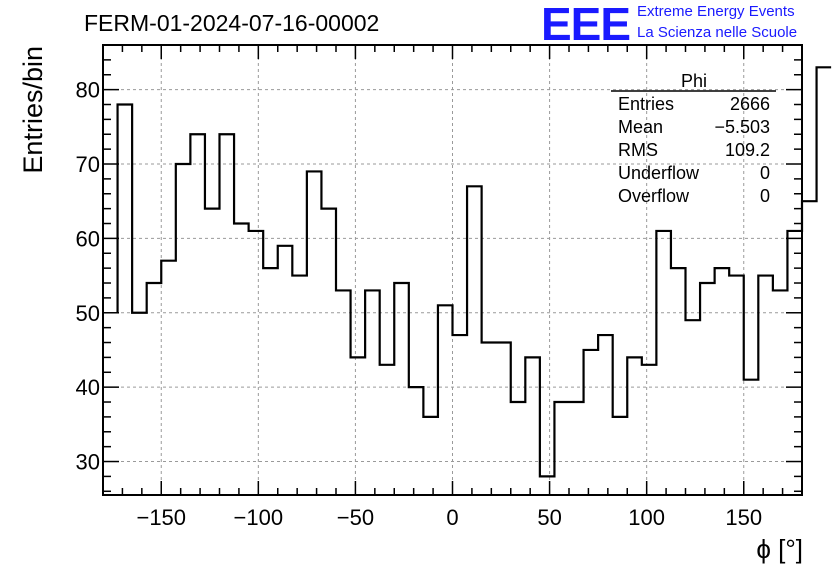 The width and height of the screenshot is (836, 572). What do you see at coordinates (259, 517) in the screenshot?
I see `x-tick-label: −100` at bounding box center [259, 517].